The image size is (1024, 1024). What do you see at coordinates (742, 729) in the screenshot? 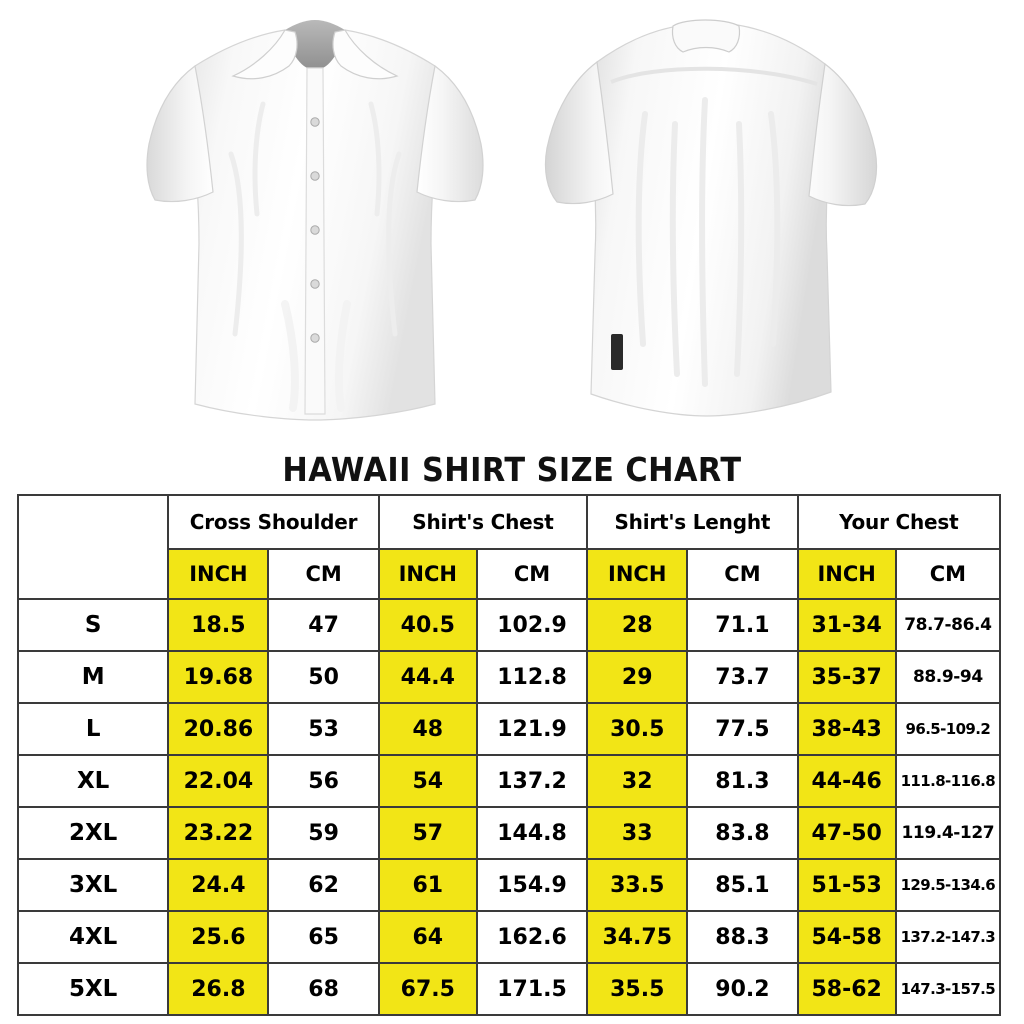
I see `cell-shirts-lenght-cm: 77.5` at bounding box center [742, 729].